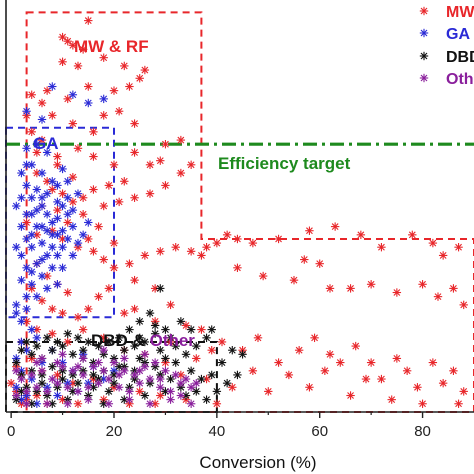 The image size is (474, 474). Describe the element at coordinates (111, 46) in the screenshot. I see `annotation-mw-rf: MW & RF` at that location.